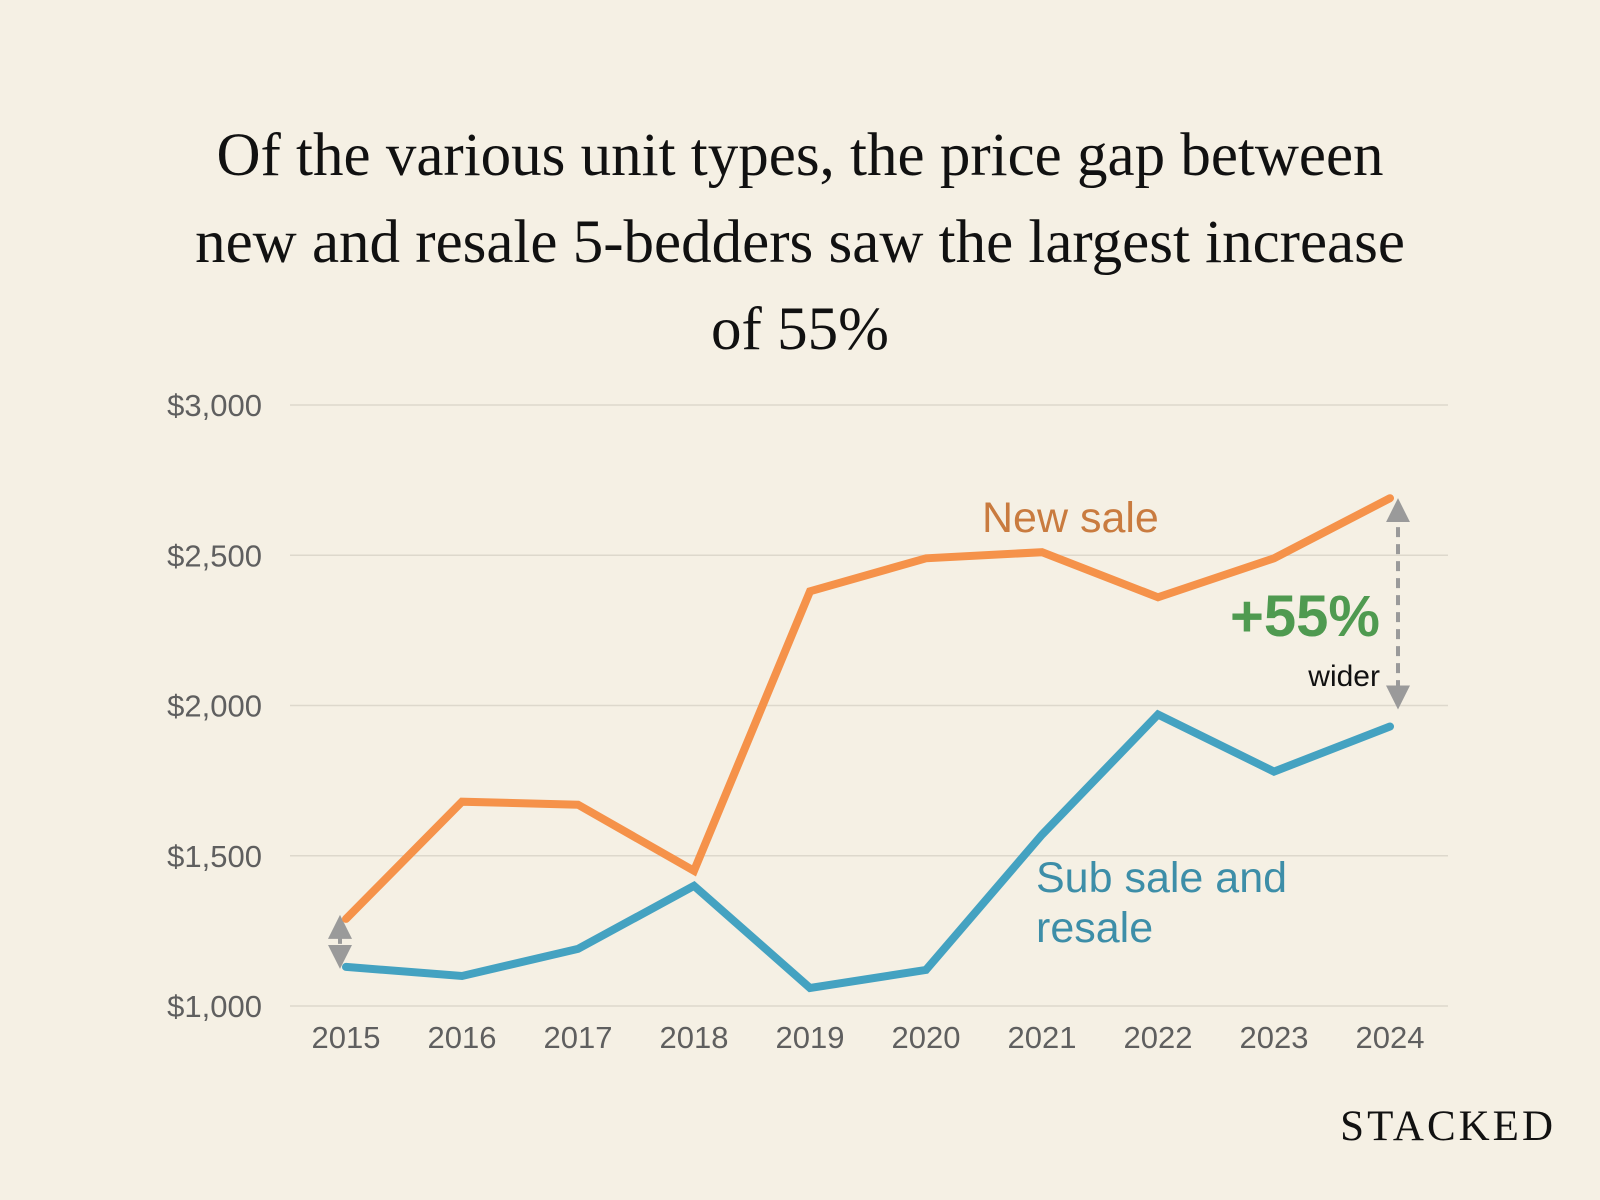 The width and height of the screenshot is (1600, 1200). Describe the element at coordinates (214, 405) in the screenshot. I see `y-tick-label: $3,000` at that location.